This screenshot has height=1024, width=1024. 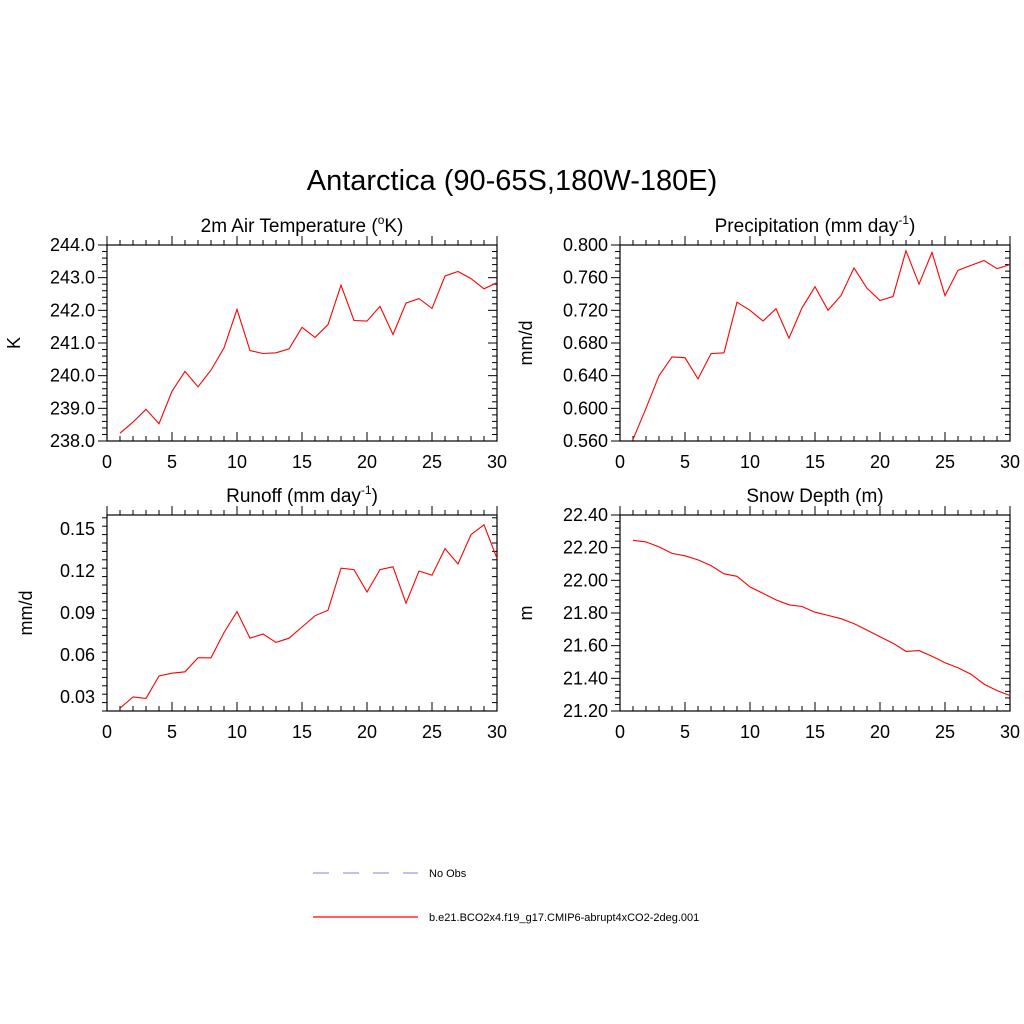 What do you see at coordinates (77, 697) in the screenshot?
I see `y-tick-label: 0.03` at bounding box center [77, 697].